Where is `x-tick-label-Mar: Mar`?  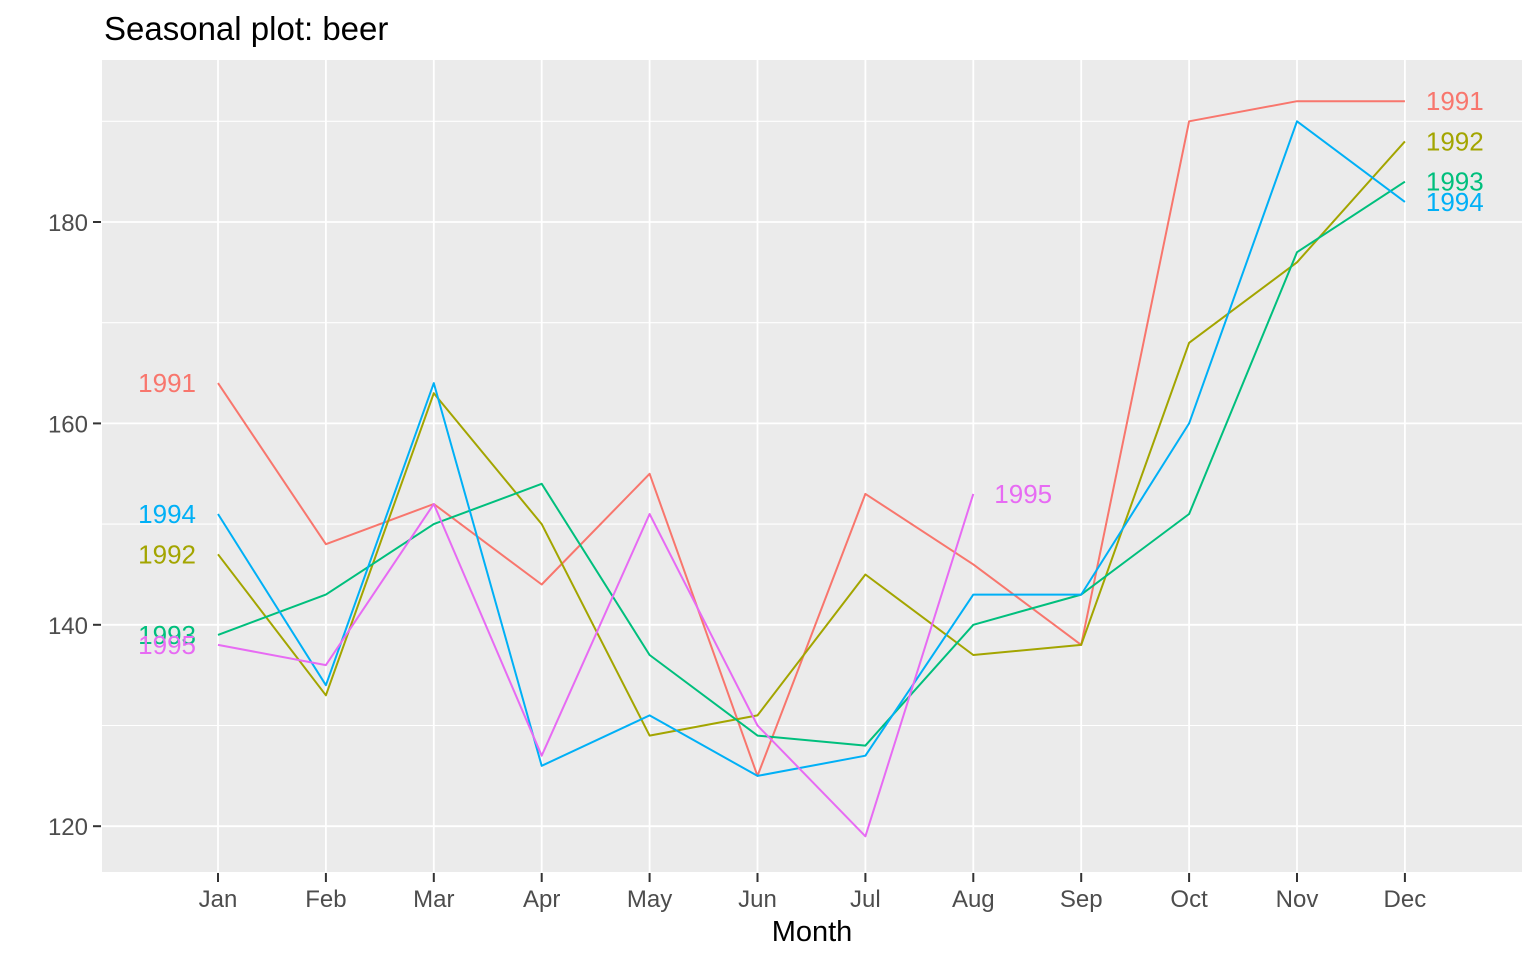 x-tick-label-Mar: Mar is located at coordinates (433, 899).